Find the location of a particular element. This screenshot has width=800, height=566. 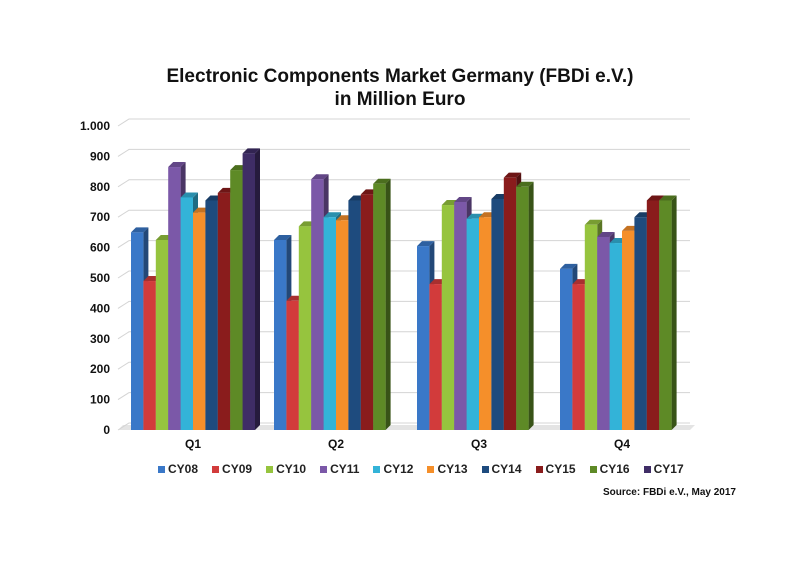

y-tick-label: 700 is located at coordinates (100, 217).